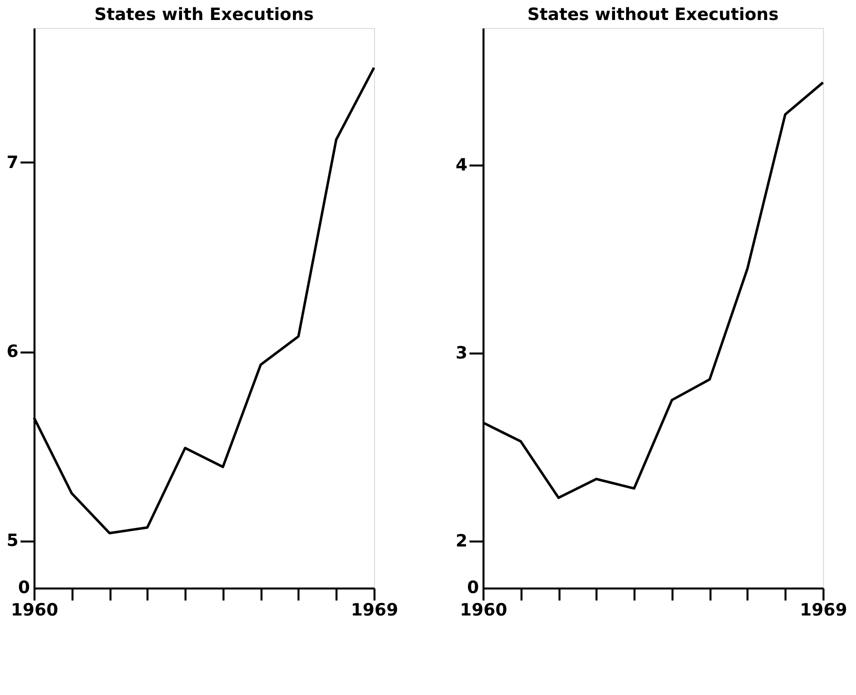  Describe the element at coordinates (12, 541) in the screenshot. I see `y-tick-label: 5` at that location.